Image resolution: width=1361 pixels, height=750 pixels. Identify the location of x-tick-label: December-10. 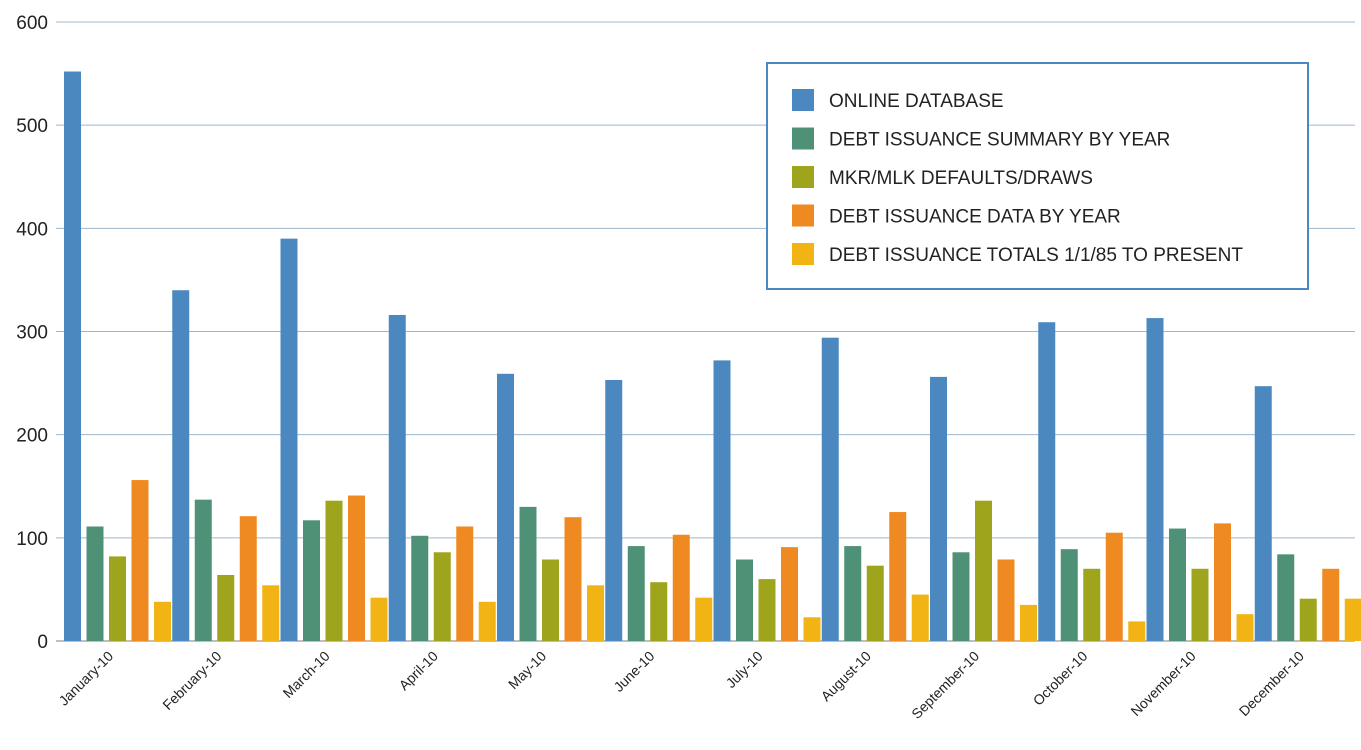
(1271, 683).